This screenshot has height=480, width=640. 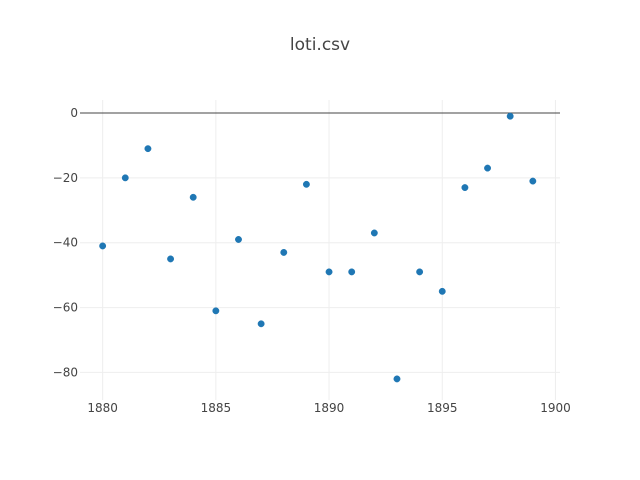 What do you see at coordinates (555, 408) in the screenshot?
I see `x-tick-label: 1900` at bounding box center [555, 408].